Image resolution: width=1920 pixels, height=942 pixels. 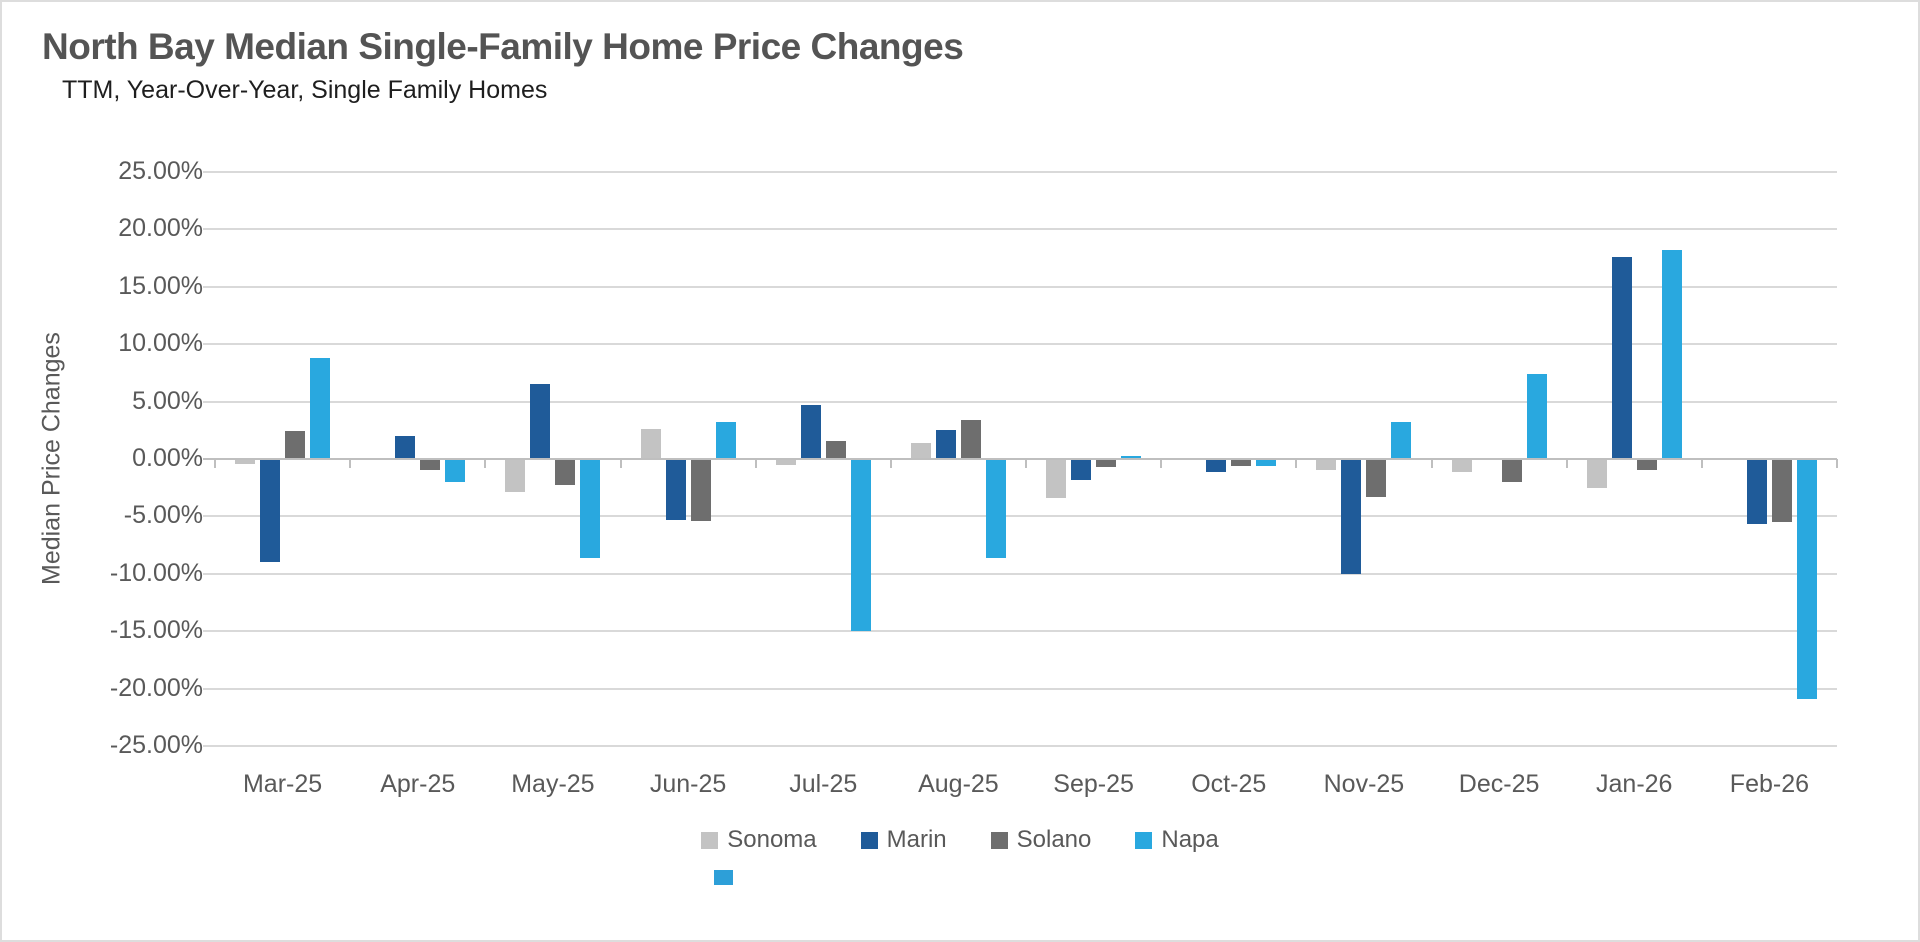 I want to click on y-tick-label: -15.00%, so click(x=156, y=630).